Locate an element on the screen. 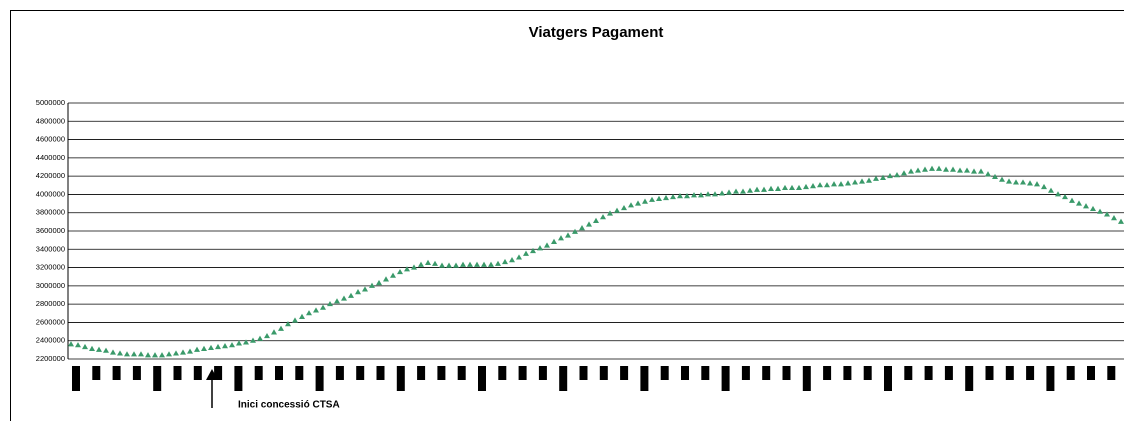 This screenshot has width=1124, height=421. y-tick-label: 2200000 is located at coordinates (50, 358).